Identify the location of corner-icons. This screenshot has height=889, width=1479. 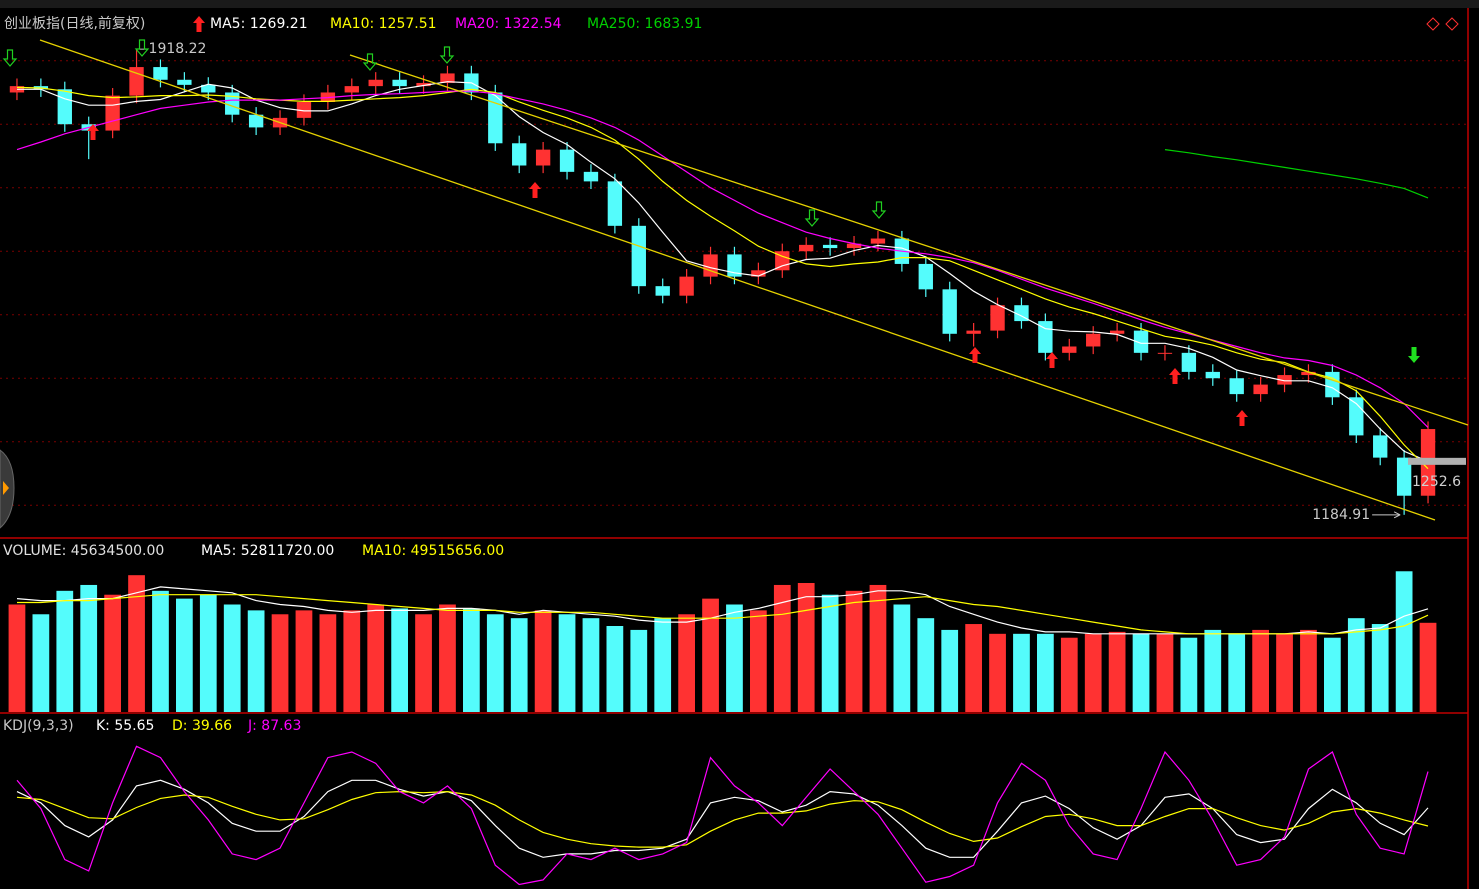
(1442, 24).